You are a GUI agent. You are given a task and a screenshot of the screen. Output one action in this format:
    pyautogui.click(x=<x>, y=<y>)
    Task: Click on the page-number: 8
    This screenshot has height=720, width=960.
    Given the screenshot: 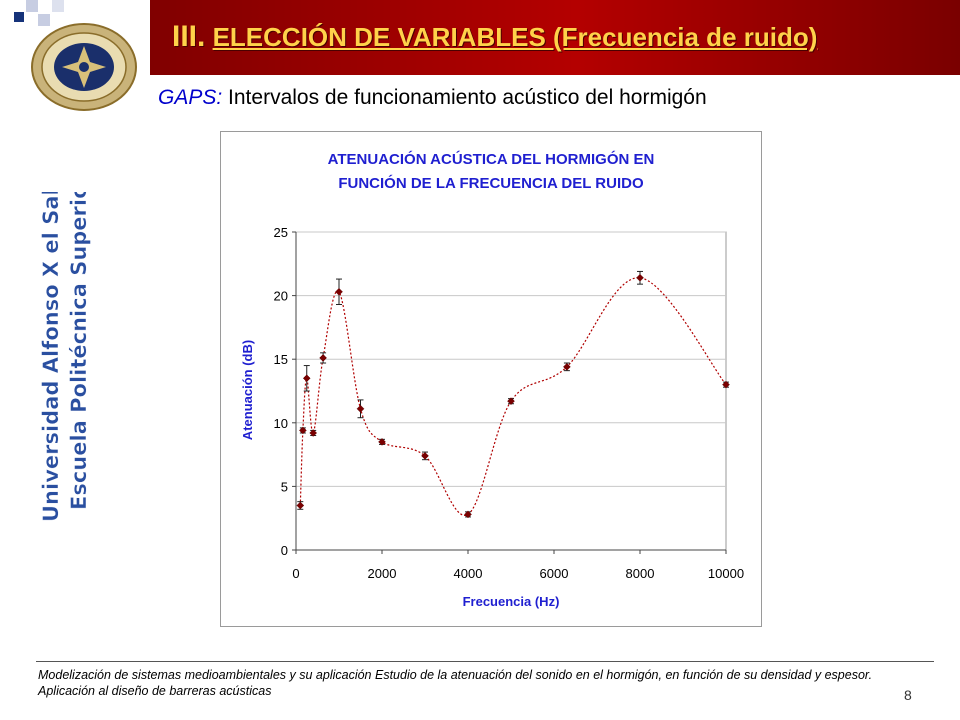 What is the action you would take?
    pyautogui.click(x=908, y=695)
    